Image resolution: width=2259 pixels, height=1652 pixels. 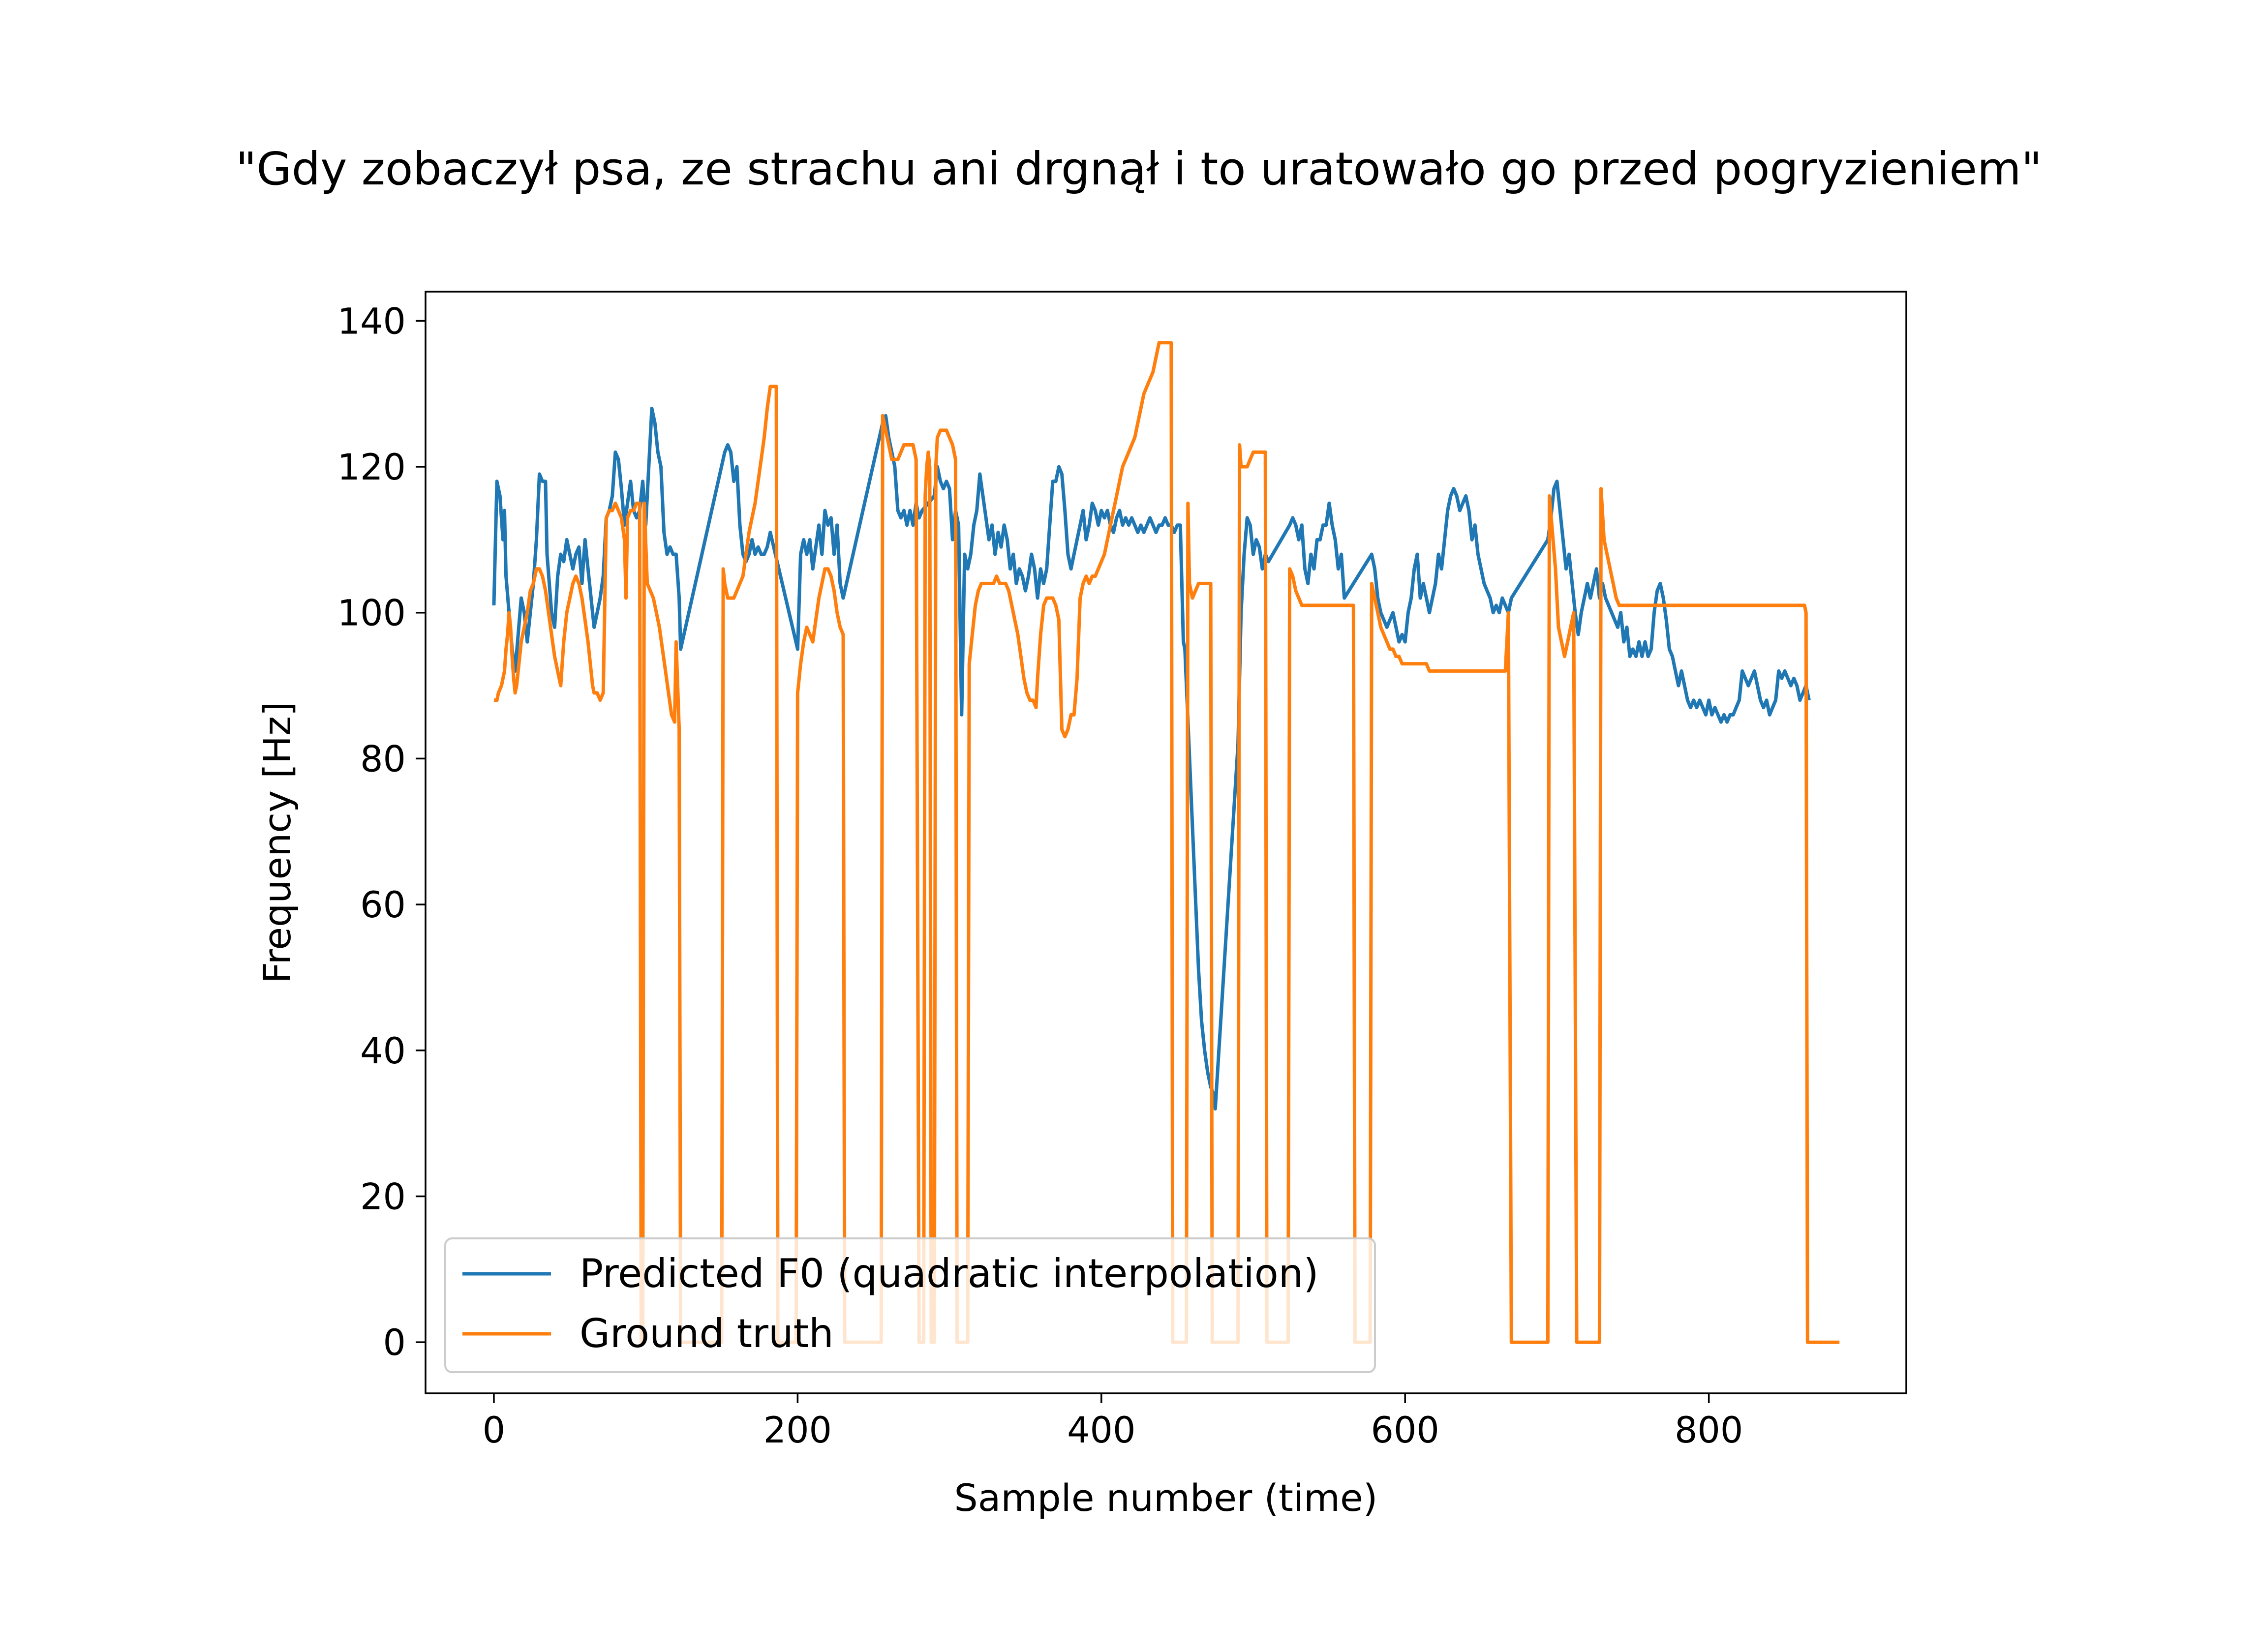 What do you see at coordinates (383, 759) in the screenshot?
I see `y-tick-label: 80` at bounding box center [383, 759].